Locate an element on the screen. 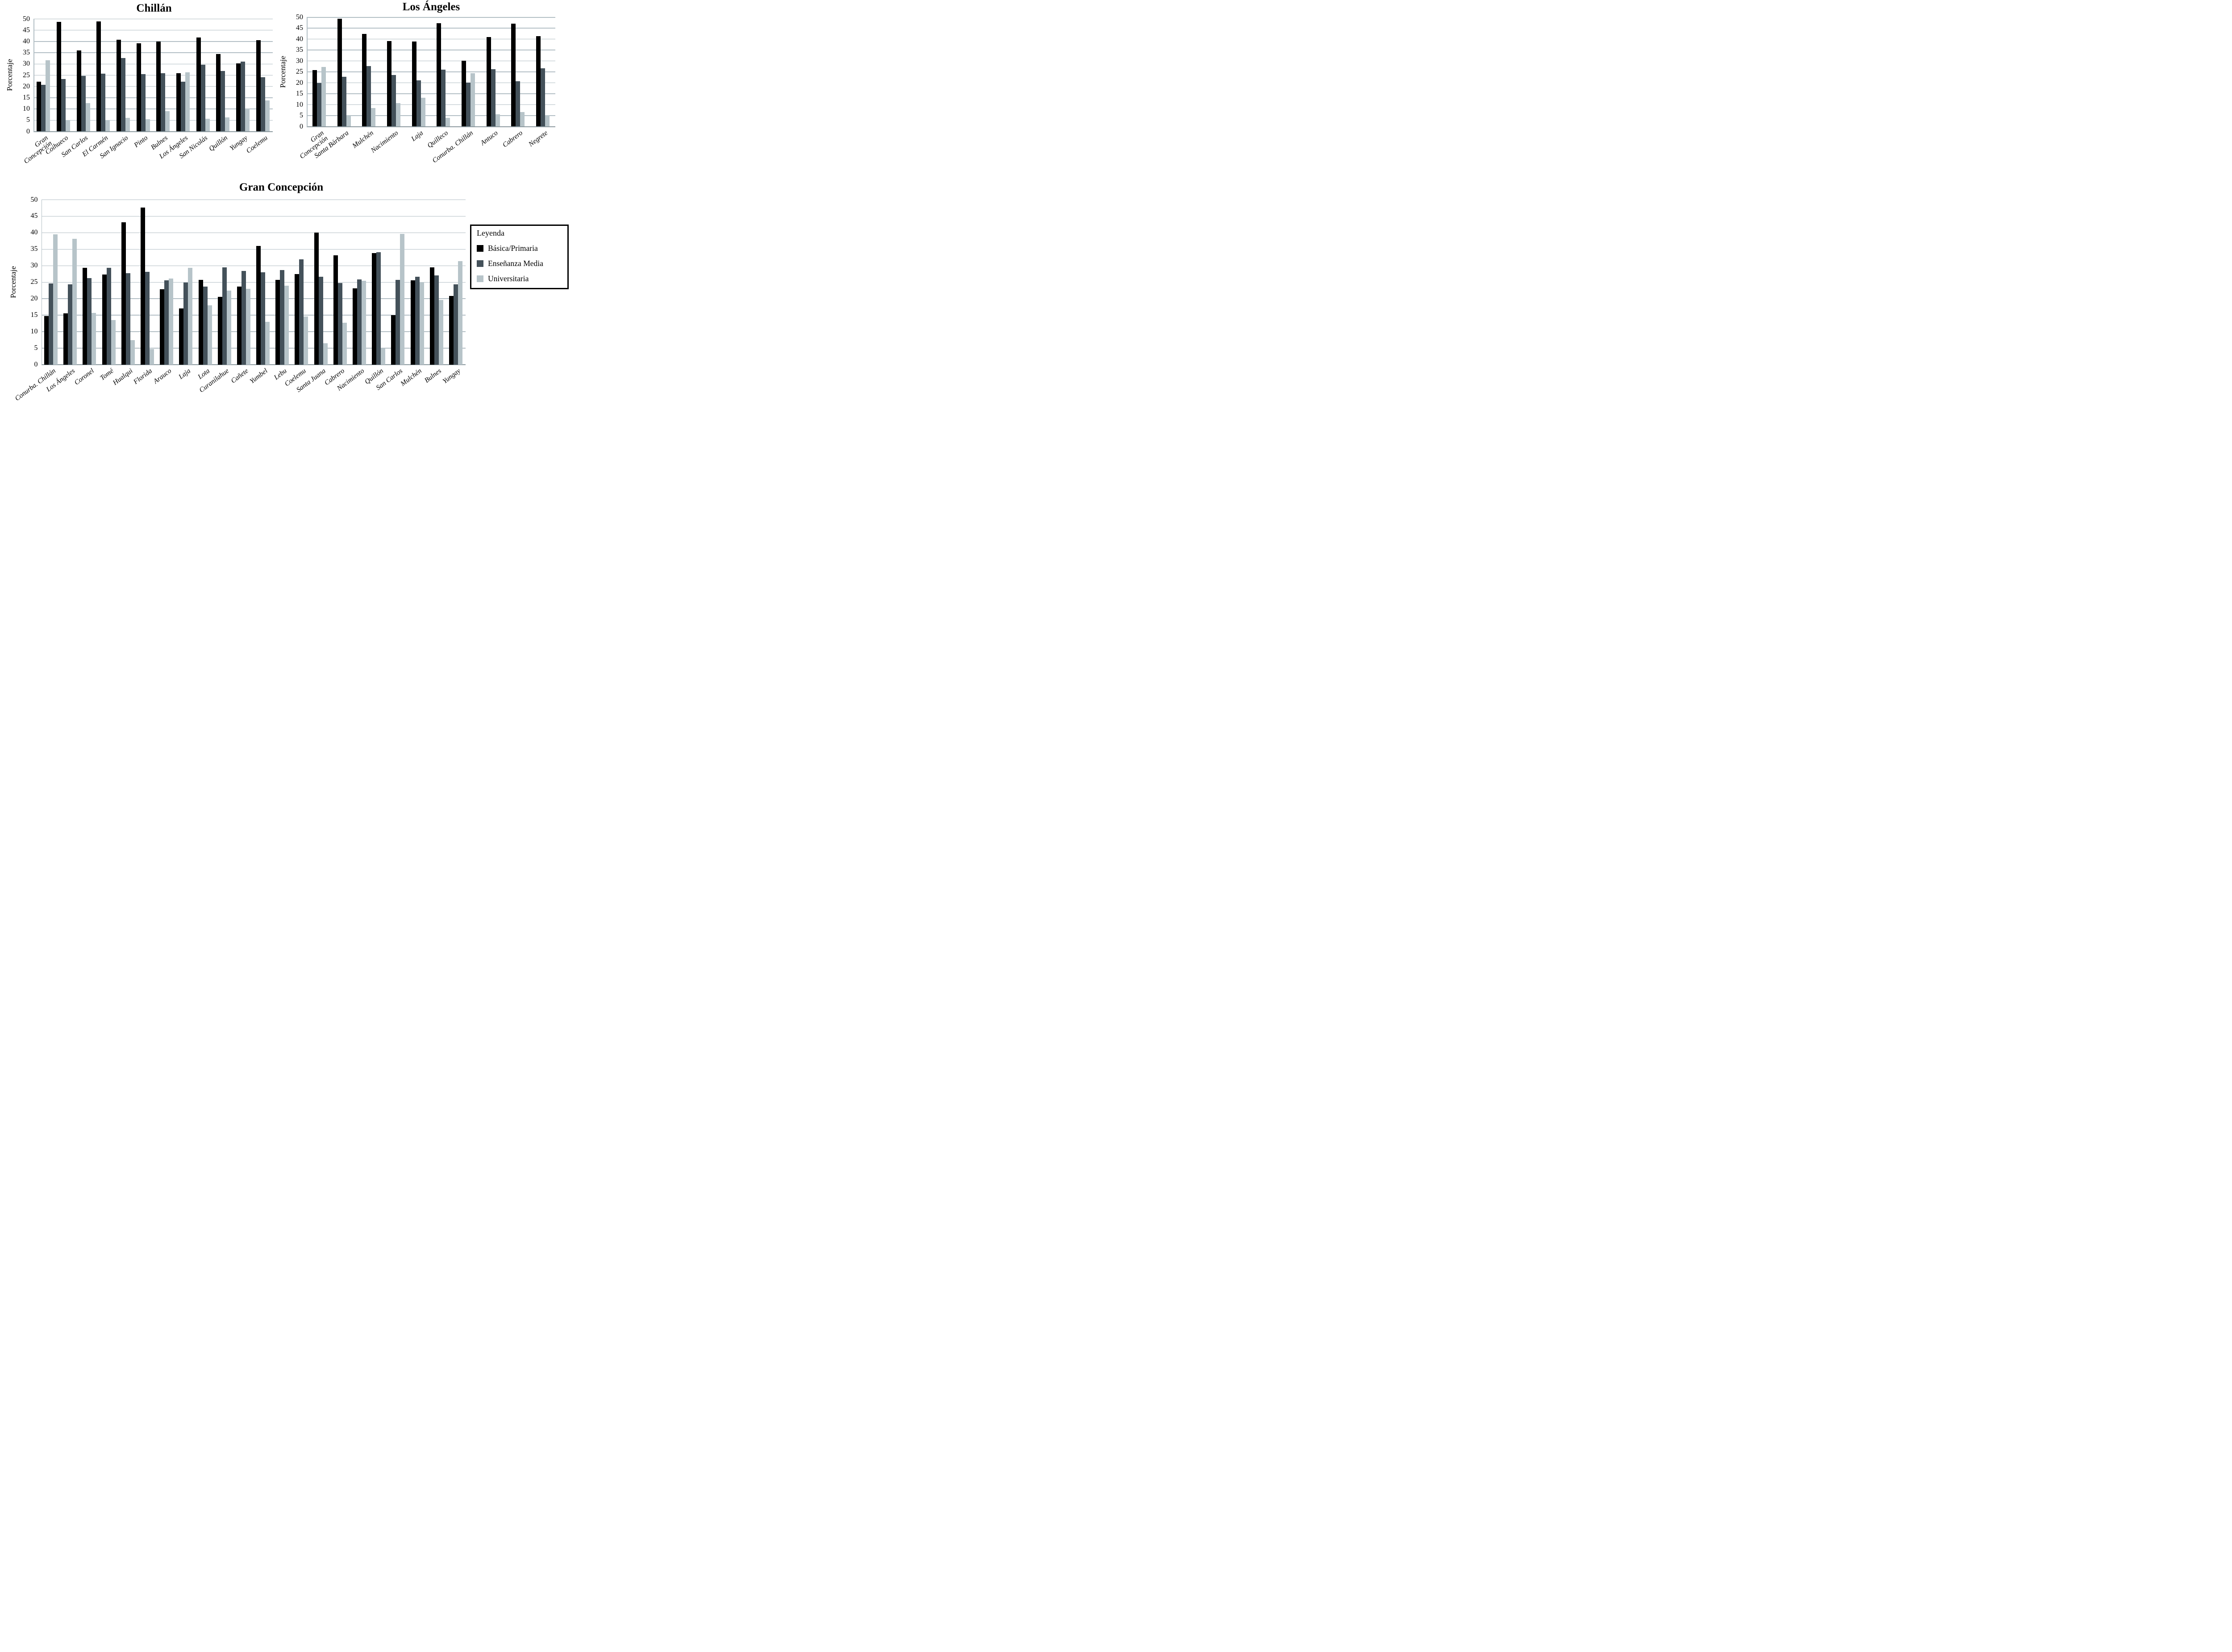 The image size is (2232, 1652). x-category-label: Yumbel is located at coordinates (258, 376).